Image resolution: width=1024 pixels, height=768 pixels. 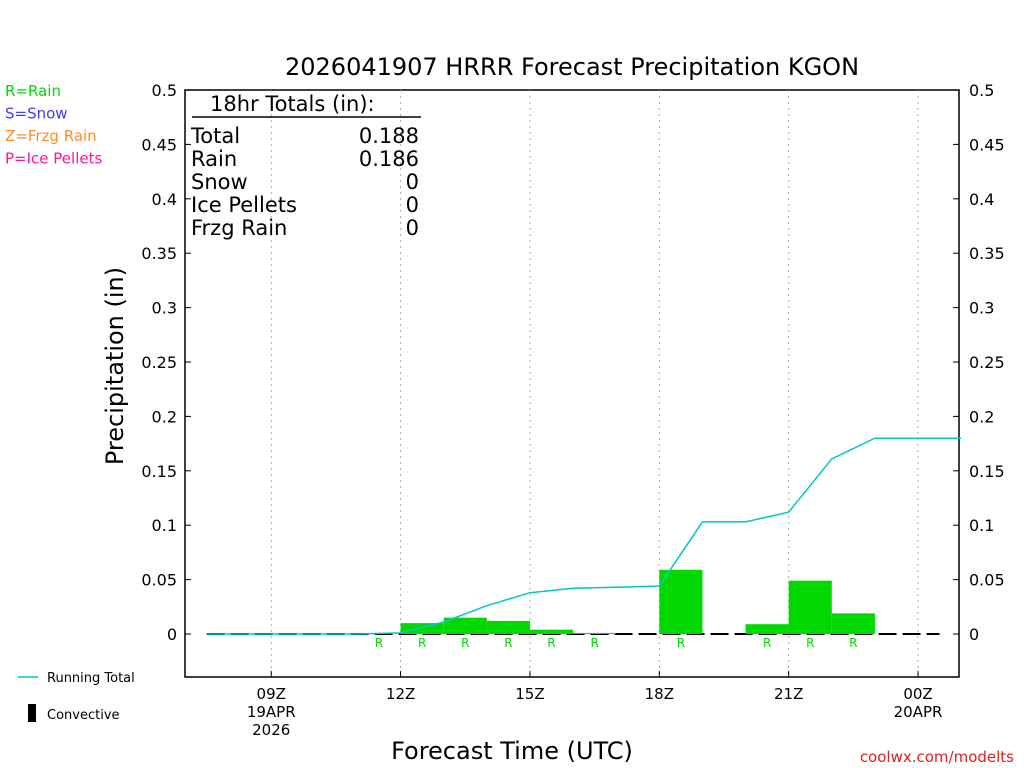 I want to click on y-tick-label-right: 0.35, so click(x=987, y=253).